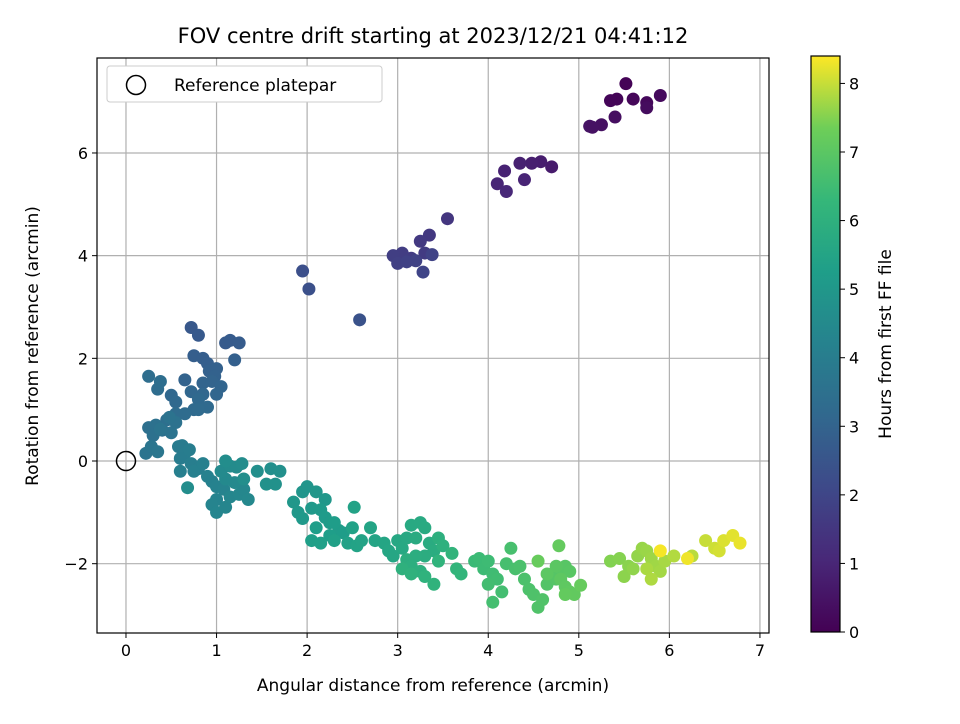  Describe the element at coordinates (579, 650) in the screenshot. I see `x-tick-label: 5` at that location.